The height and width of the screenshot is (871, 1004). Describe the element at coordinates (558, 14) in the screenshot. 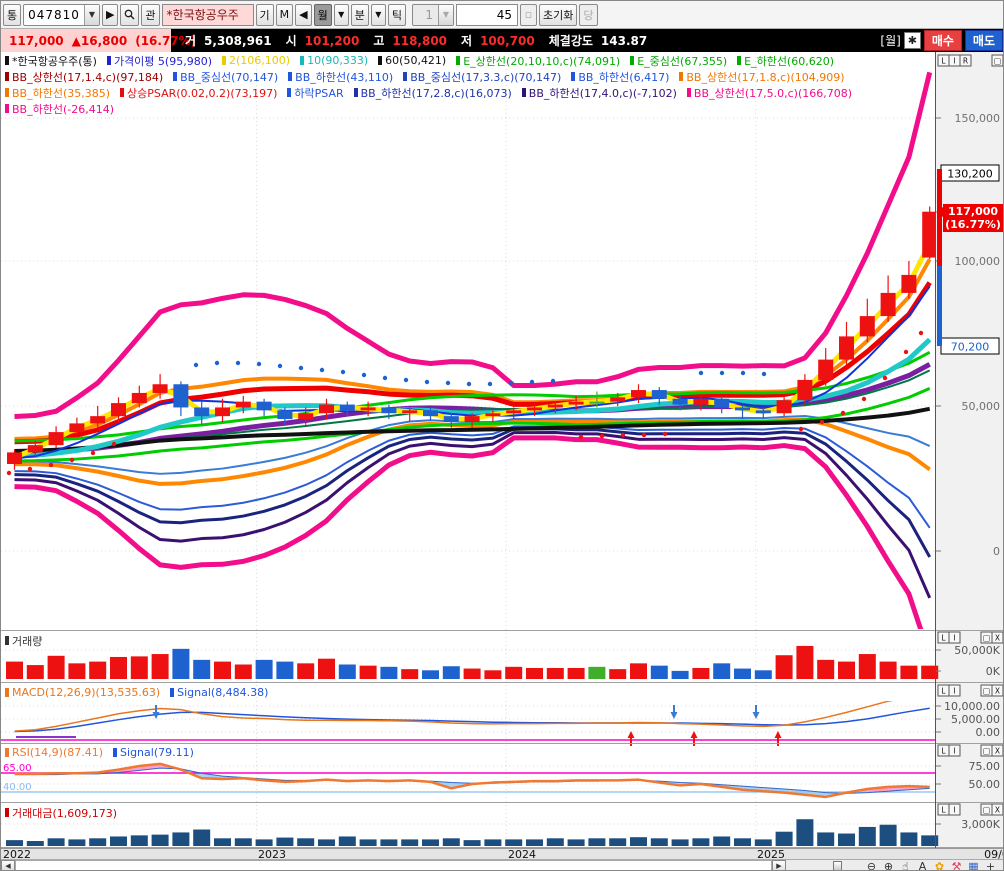

I see `reset-button: 초기화` at that location.